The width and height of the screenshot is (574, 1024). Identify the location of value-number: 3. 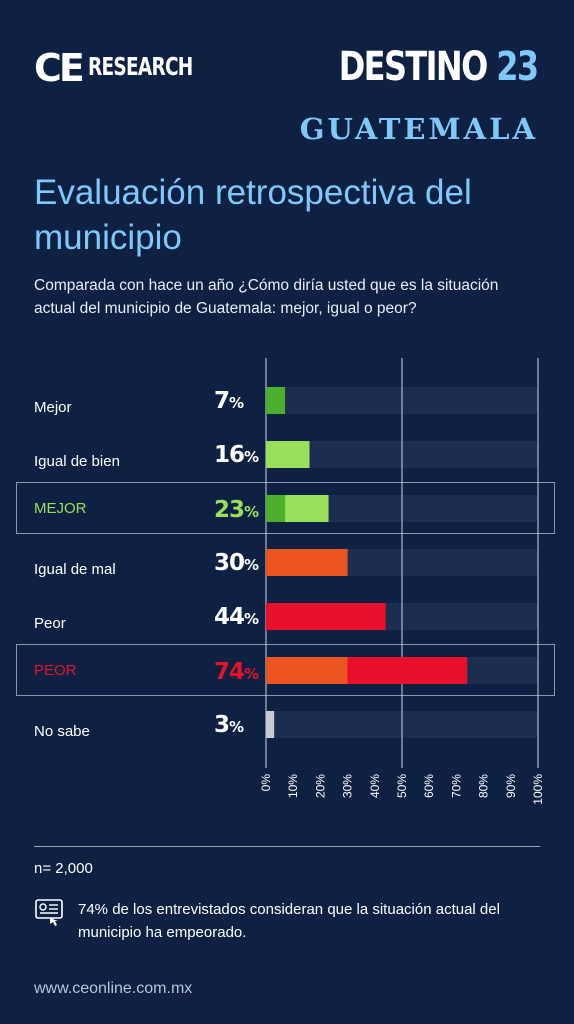
(222, 725).